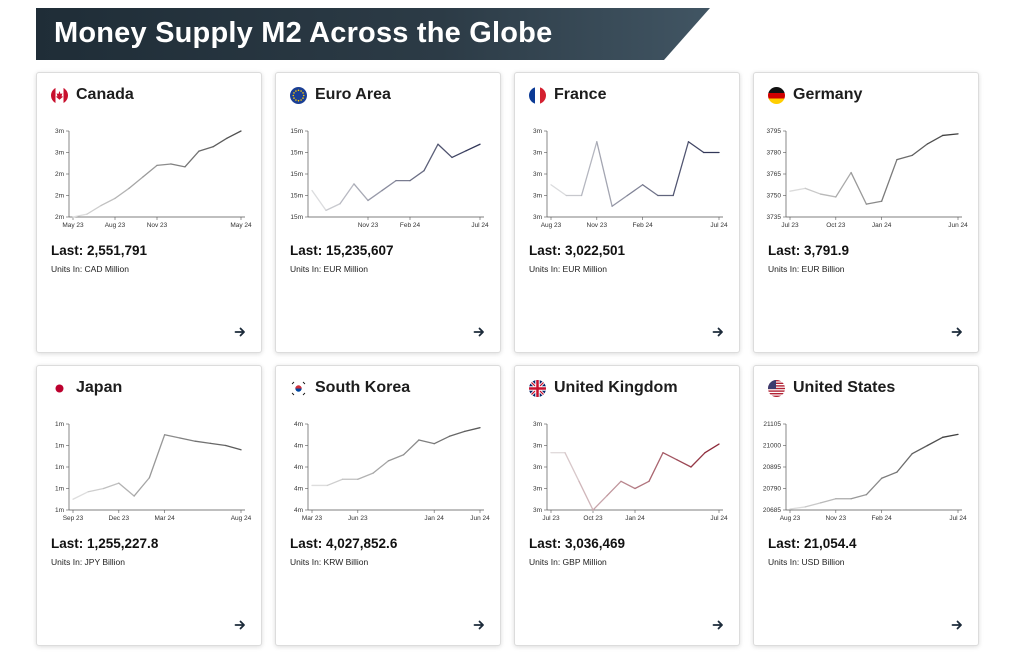 The height and width of the screenshot is (652, 1024). What do you see at coordinates (809, 250) in the screenshot?
I see `last-value: Last: 3,791.9` at bounding box center [809, 250].